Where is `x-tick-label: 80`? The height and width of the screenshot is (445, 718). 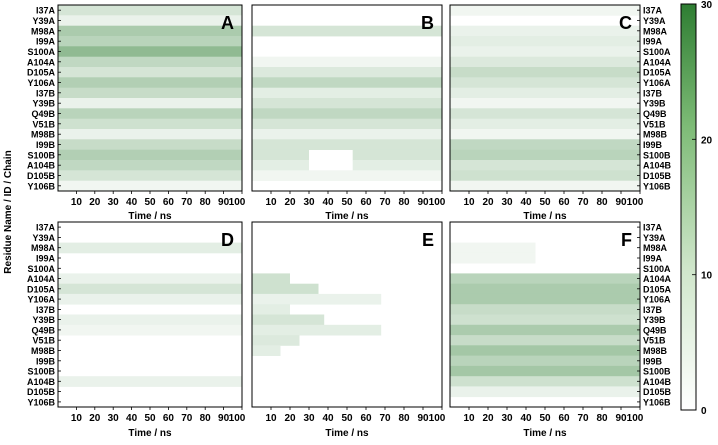 x-tick-label: 80 is located at coordinates (206, 202).